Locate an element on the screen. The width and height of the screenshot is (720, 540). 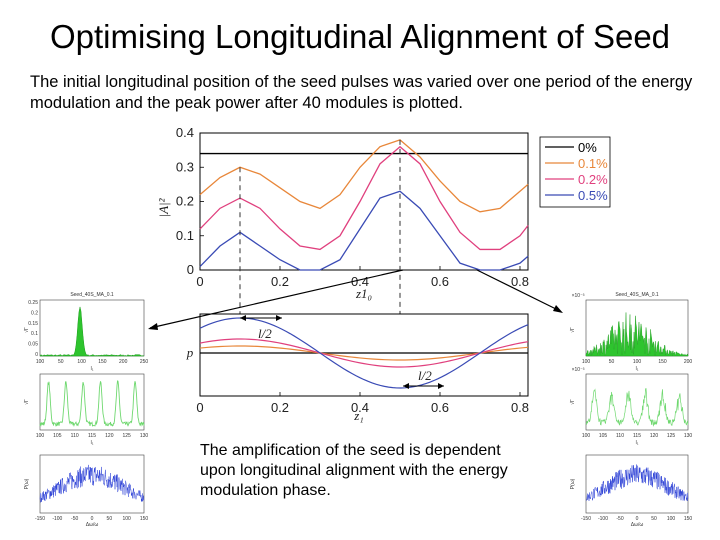
left-inset-mid-ylabel: √Γ is located at coordinates (26, 402).